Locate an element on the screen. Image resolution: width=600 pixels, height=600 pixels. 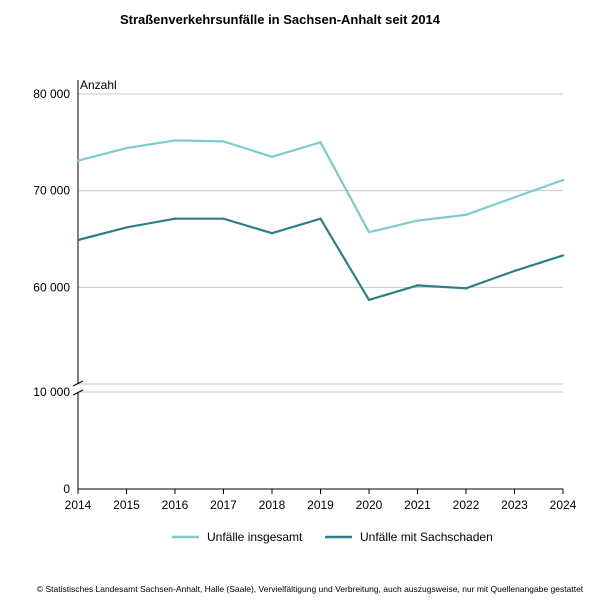
x-tick-label-2014: 2014 is located at coordinates (78, 505).